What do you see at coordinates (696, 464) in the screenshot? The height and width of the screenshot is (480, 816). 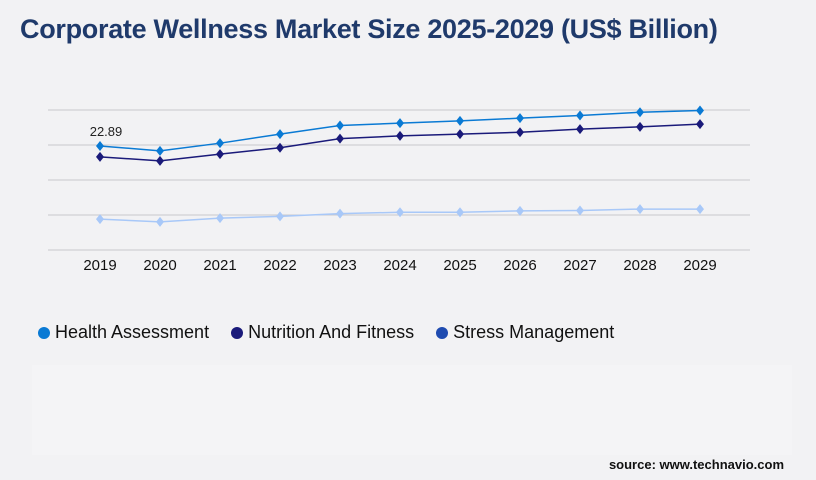 I see `source-text: source: www.technavio.com` at bounding box center [696, 464].